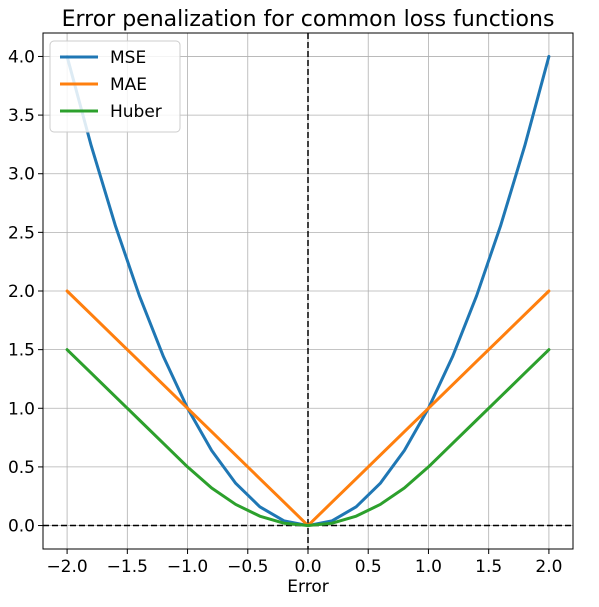 Image resolution: width=599 pixels, height=607 pixels. What do you see at coordinates (488, 567) in the screenshot?
I see `x-tick-label: 1.5` at bounding box center [488, 567].